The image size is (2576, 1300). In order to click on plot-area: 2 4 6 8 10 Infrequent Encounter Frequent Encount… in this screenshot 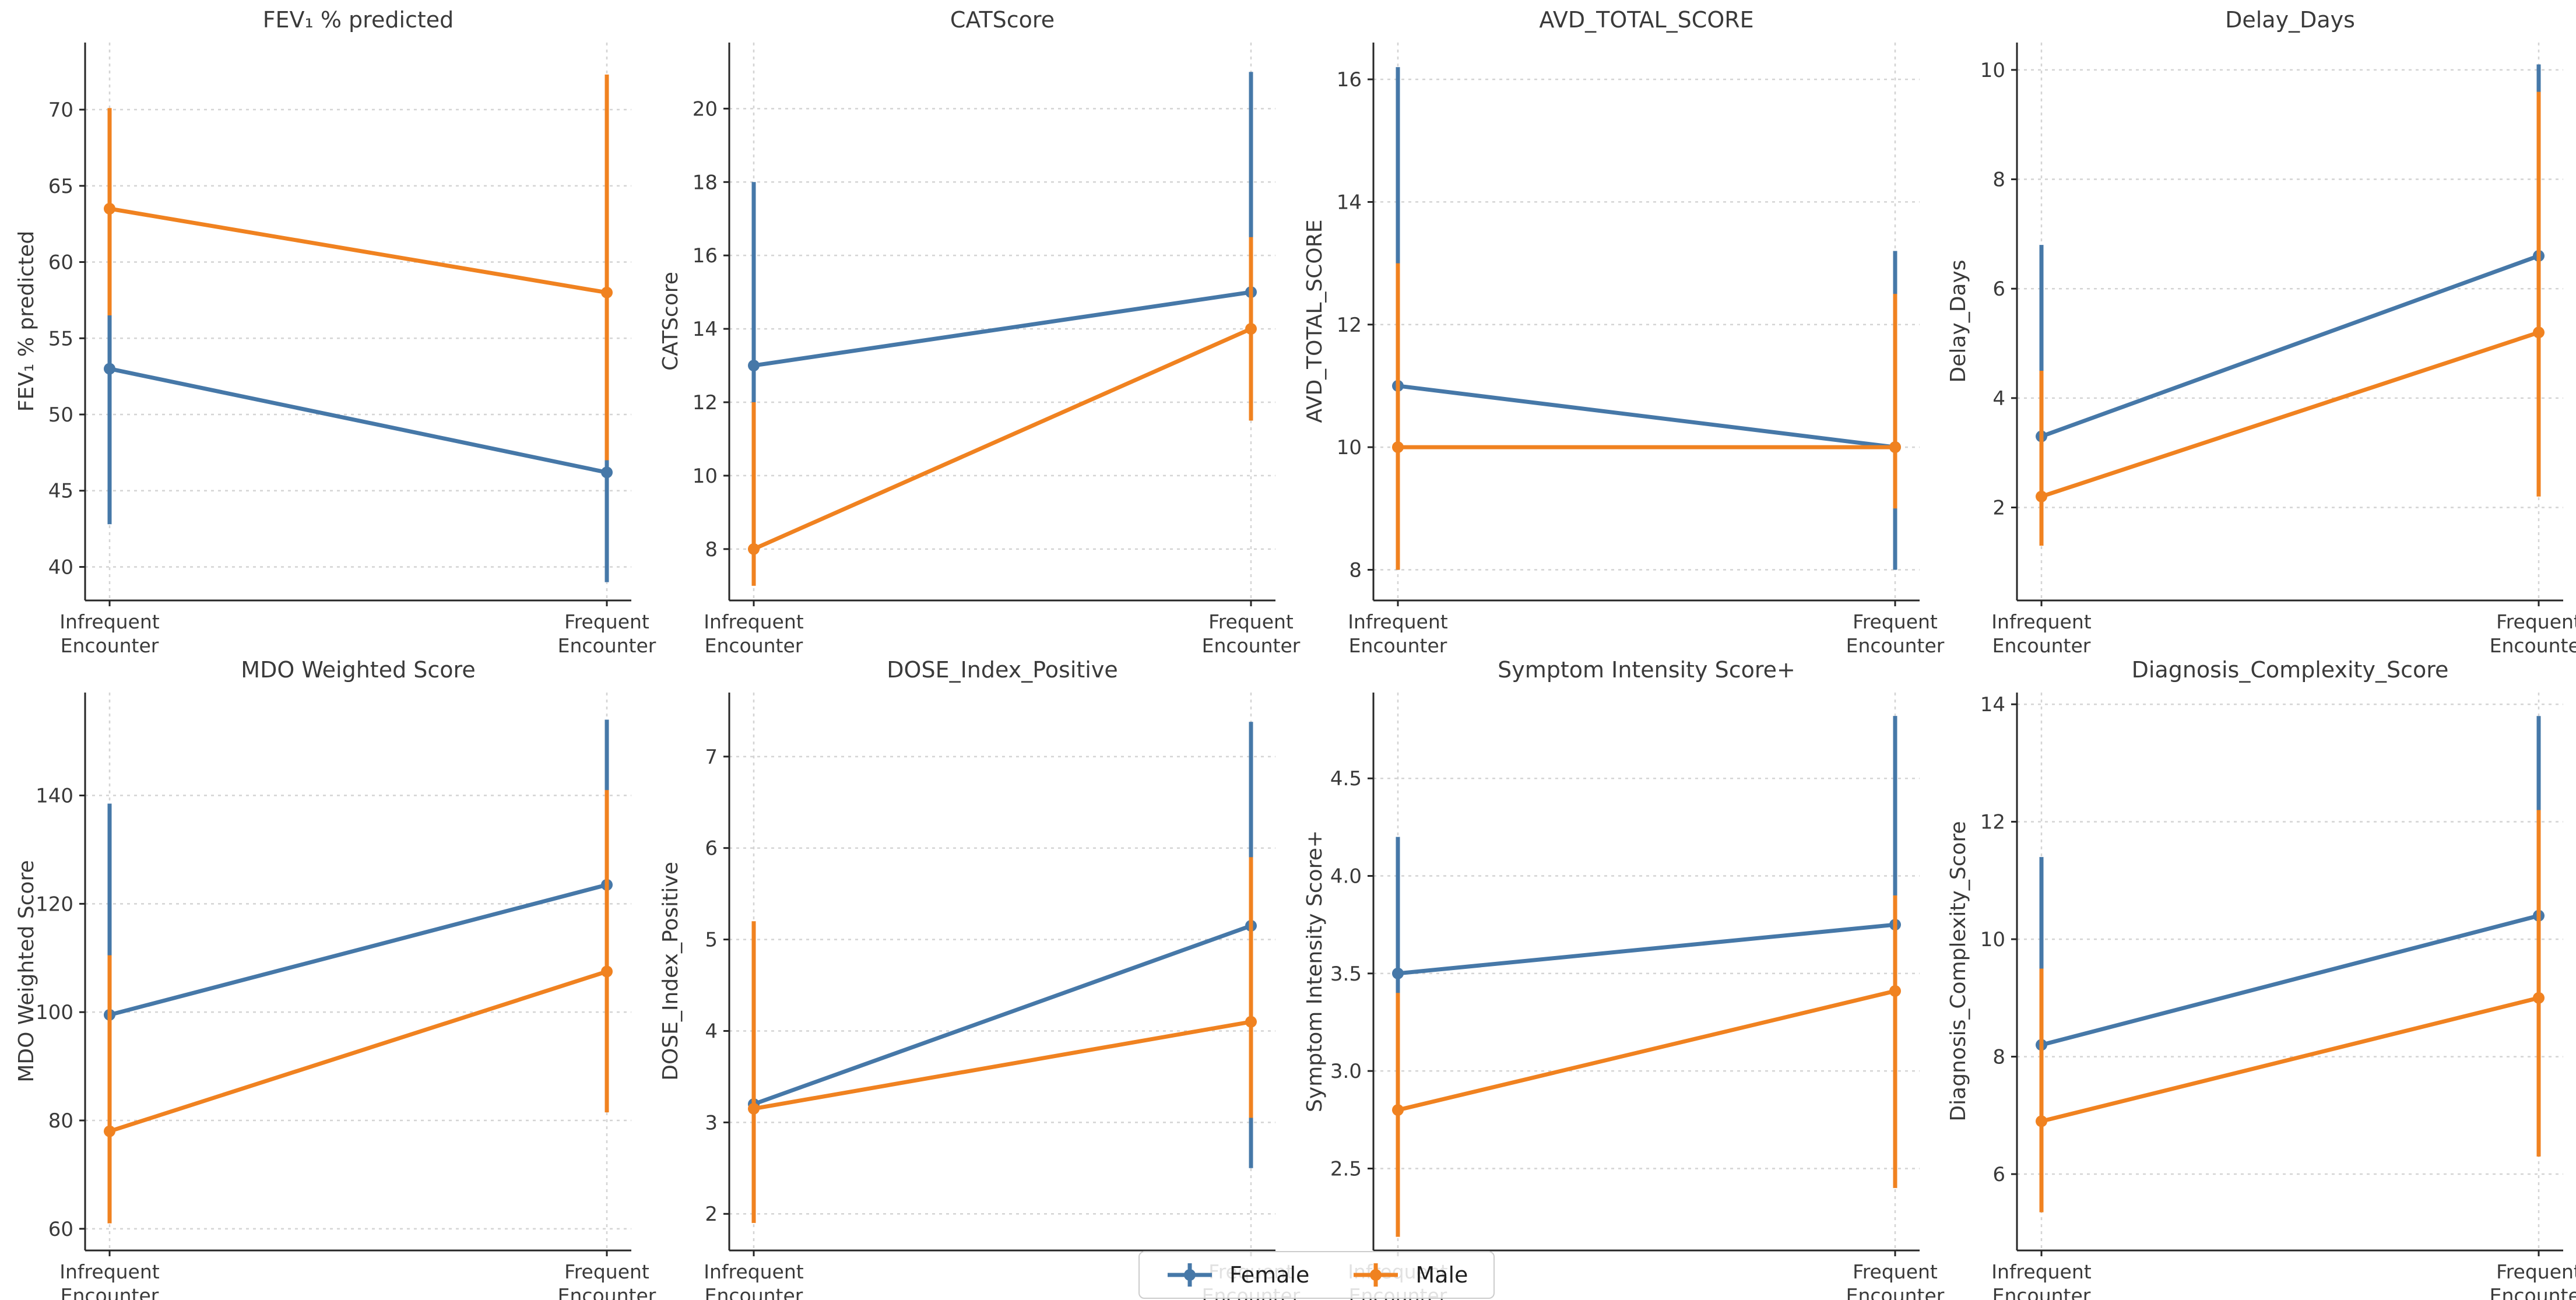, I will do `click(2278, 350)`.